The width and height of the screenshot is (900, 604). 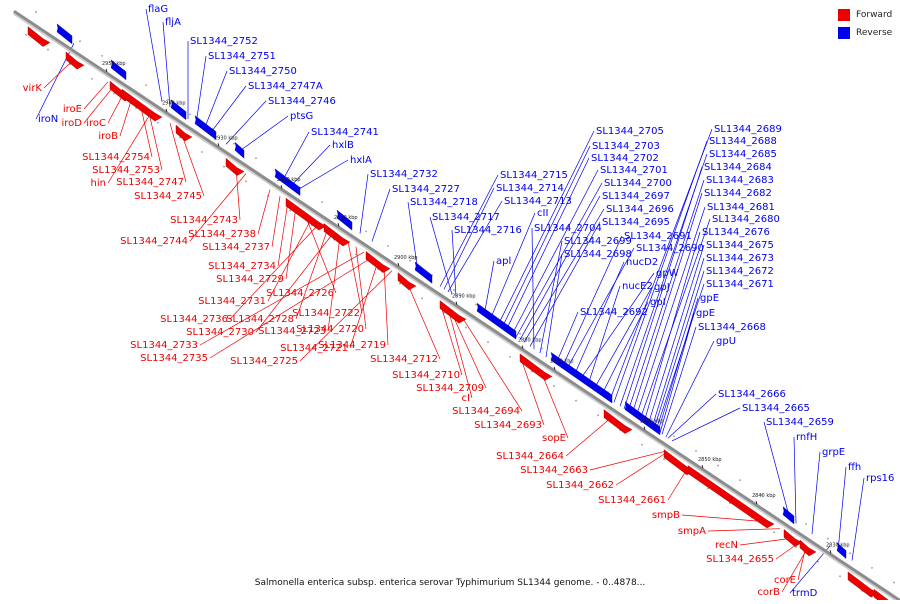 I want to click on reverse-gene-label: grpE, so click(x=833, y=452).